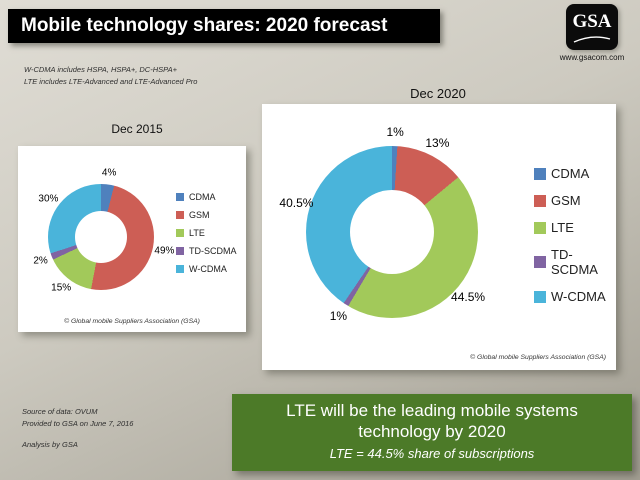 The image size is (640, 480). Describe the element at coordinates (468, 296) in the screenshot. I see `slice-value-label: 44.5%` at that location.